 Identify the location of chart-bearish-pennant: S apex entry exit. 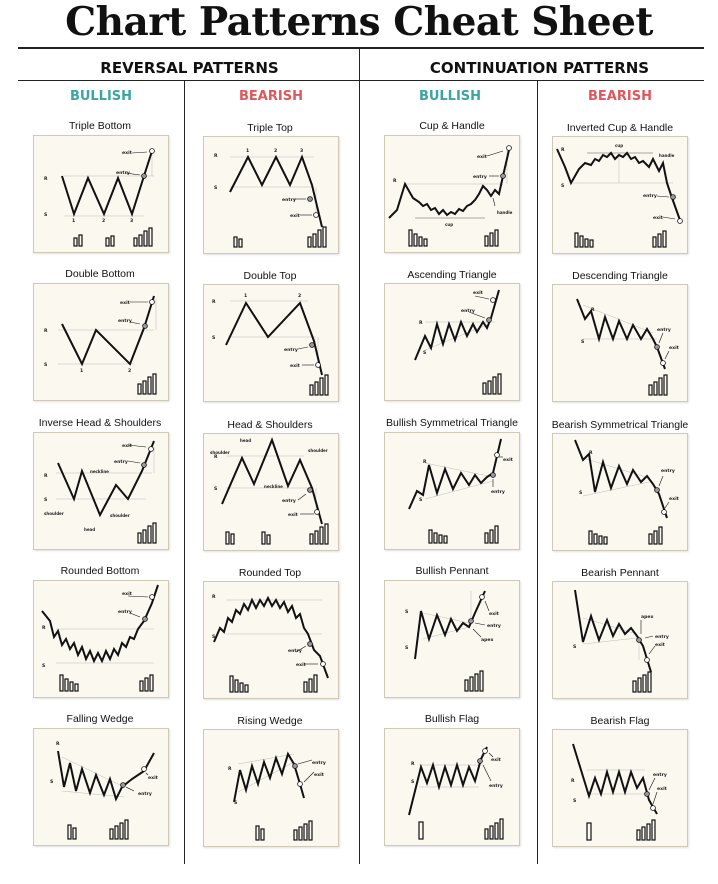
(620, 640).